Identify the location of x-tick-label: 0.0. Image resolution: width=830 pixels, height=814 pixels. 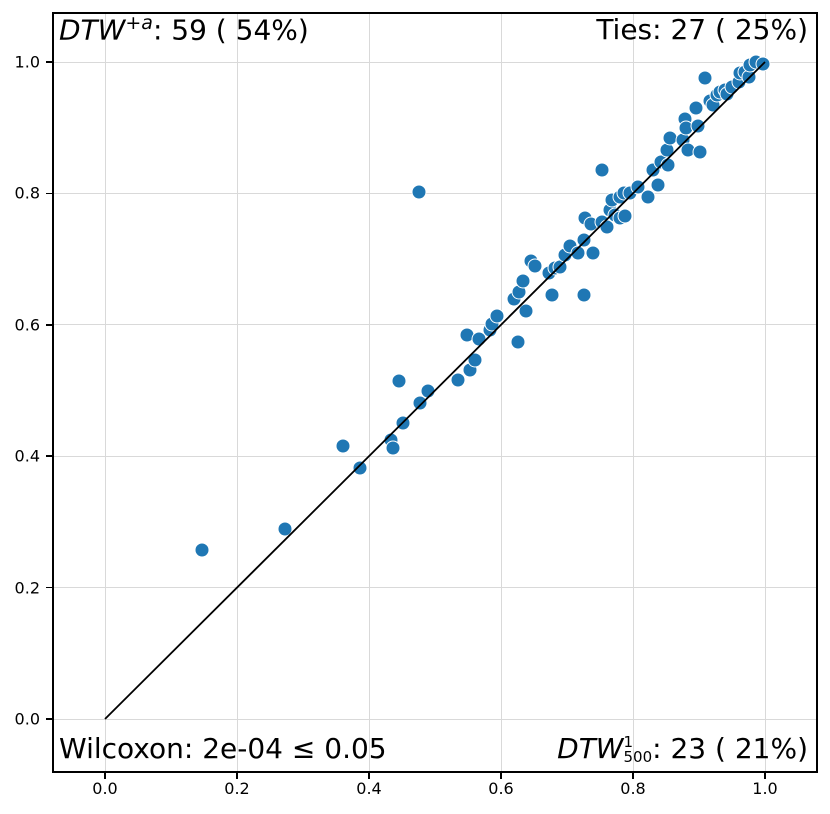
(105, 788).